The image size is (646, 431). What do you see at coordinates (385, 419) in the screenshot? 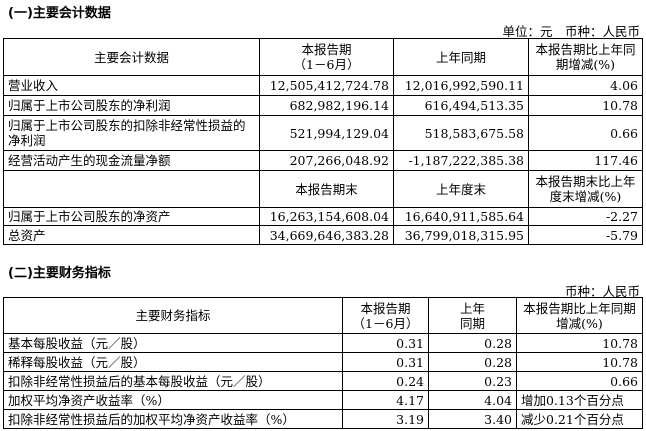
I see `table-cell: 3.19` at bounding box center [385, 419].